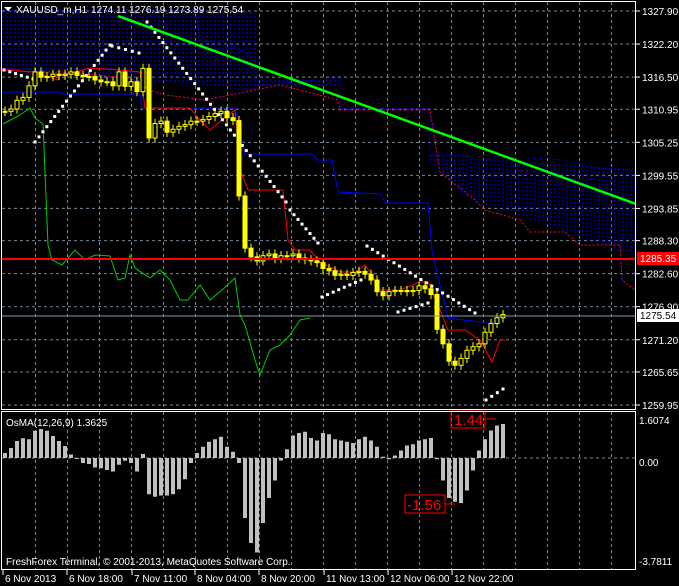 The height and width of the screenshot is (586, 679). I want to click on price-tick-label: 1305.25, so click(660, 143).